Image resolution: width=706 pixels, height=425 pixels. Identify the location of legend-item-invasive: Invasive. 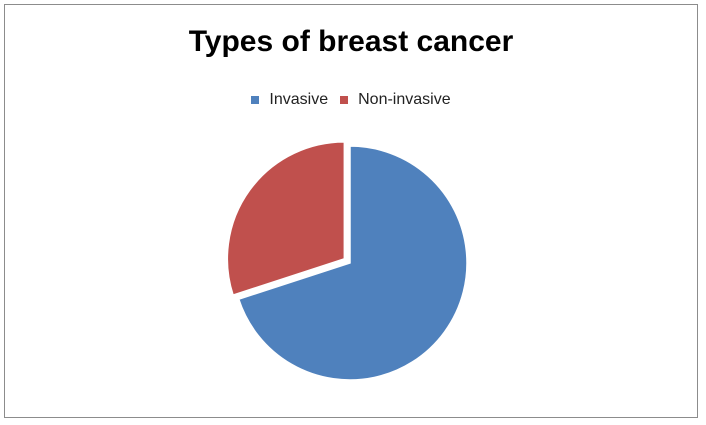
(289, 100).